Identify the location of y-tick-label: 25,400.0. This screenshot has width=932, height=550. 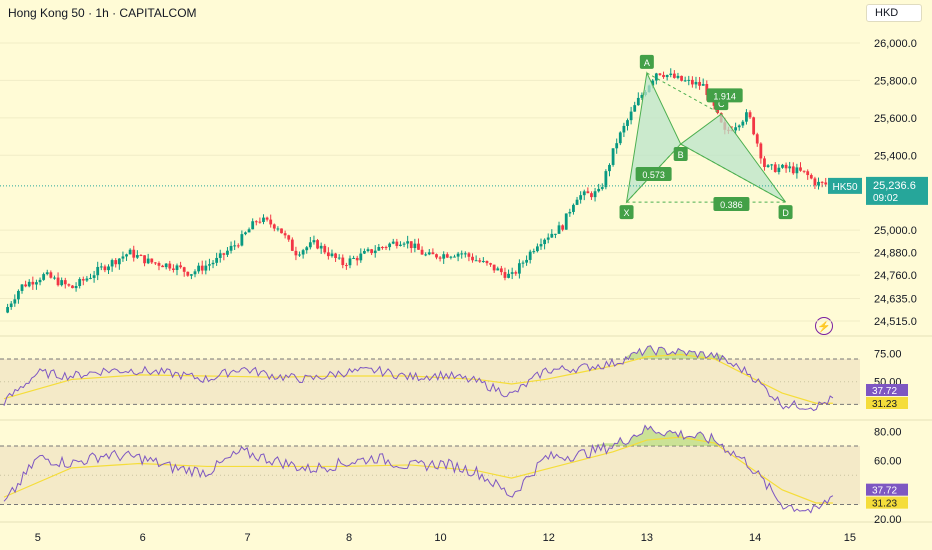
(895, 156).